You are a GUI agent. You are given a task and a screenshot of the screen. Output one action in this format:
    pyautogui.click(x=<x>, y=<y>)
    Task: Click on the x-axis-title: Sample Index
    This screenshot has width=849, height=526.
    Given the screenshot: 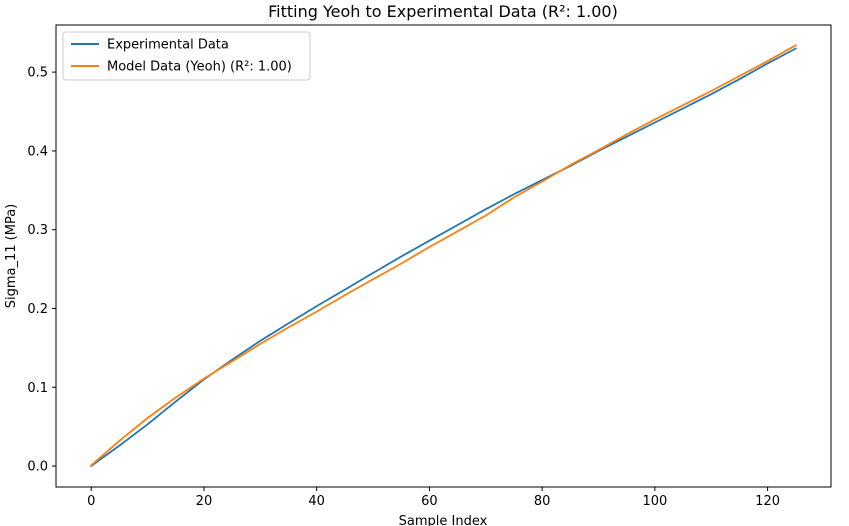 What is the action you would take?
    pyautogui.click(x=443, y=520)
    